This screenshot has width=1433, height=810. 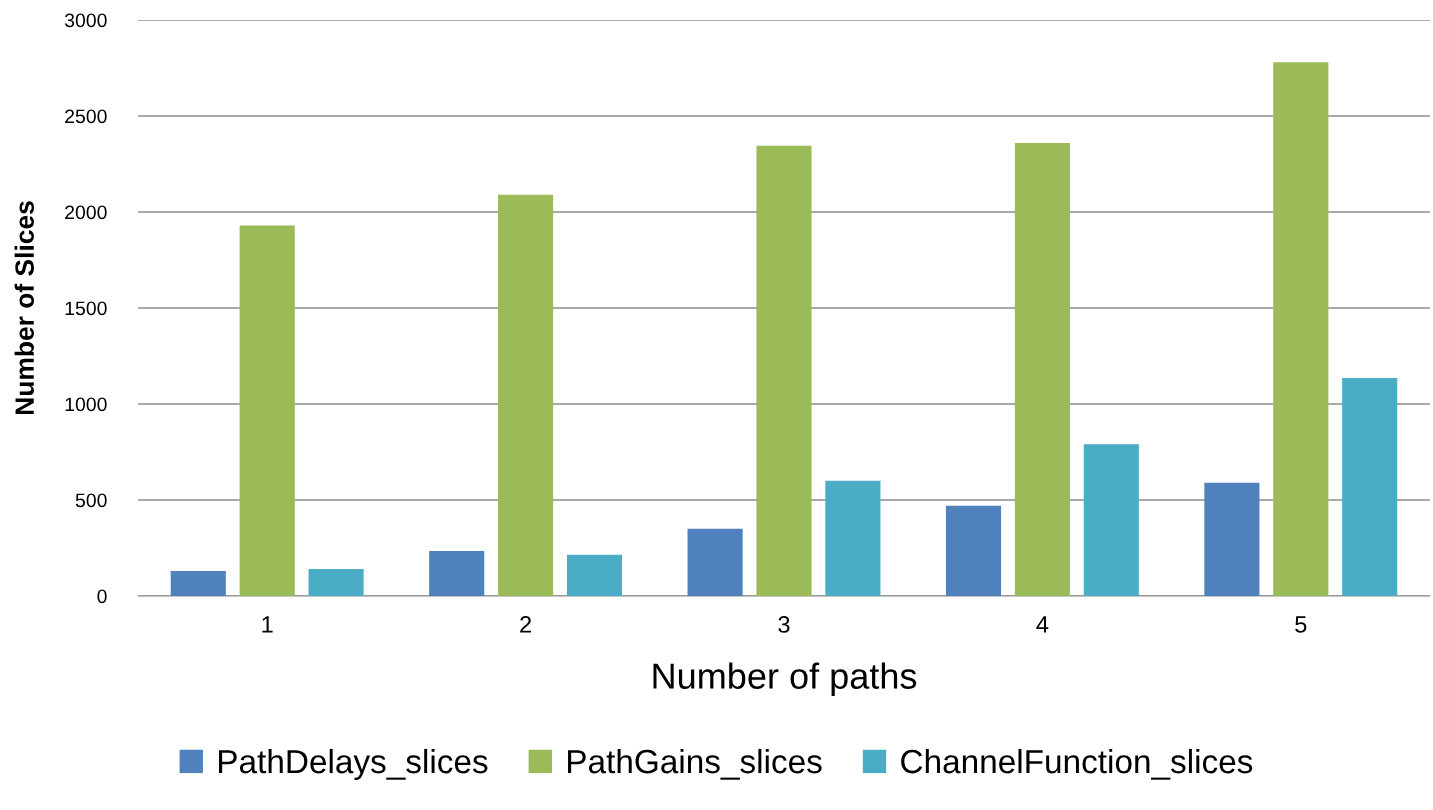 I want to click on x-tick-label: 1, so click(x=267, y=624).